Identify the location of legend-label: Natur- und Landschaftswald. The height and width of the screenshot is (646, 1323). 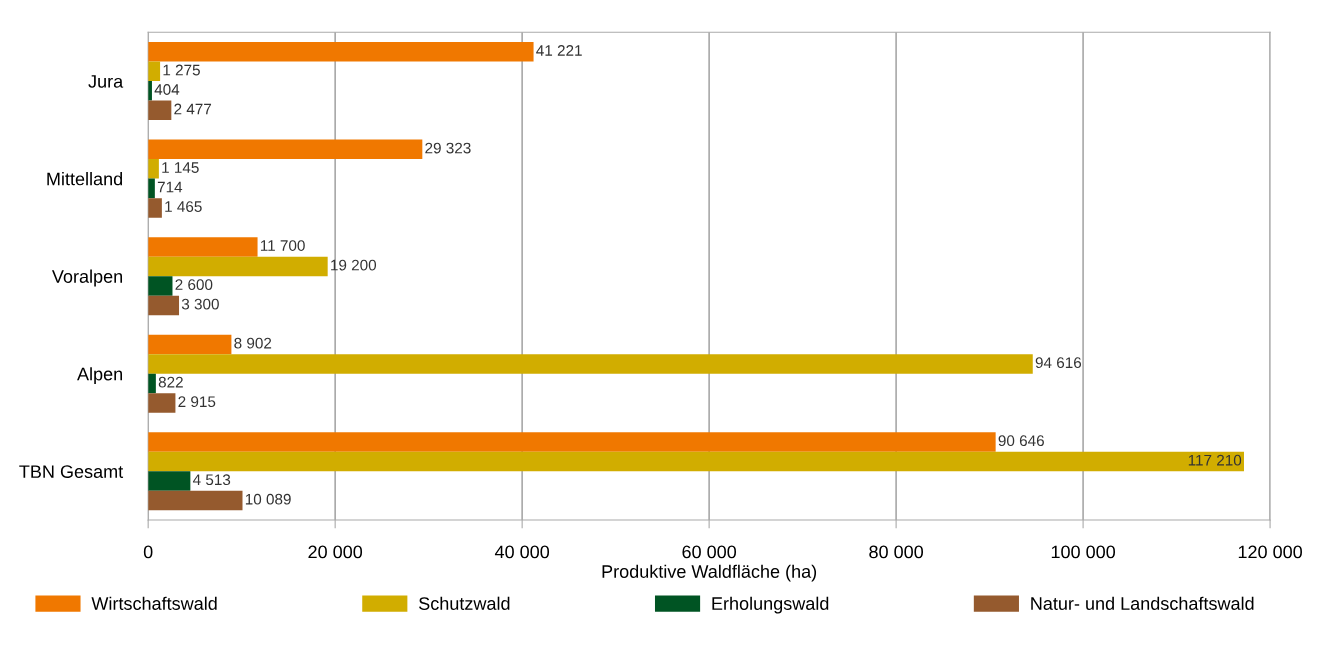
(1142, 603).